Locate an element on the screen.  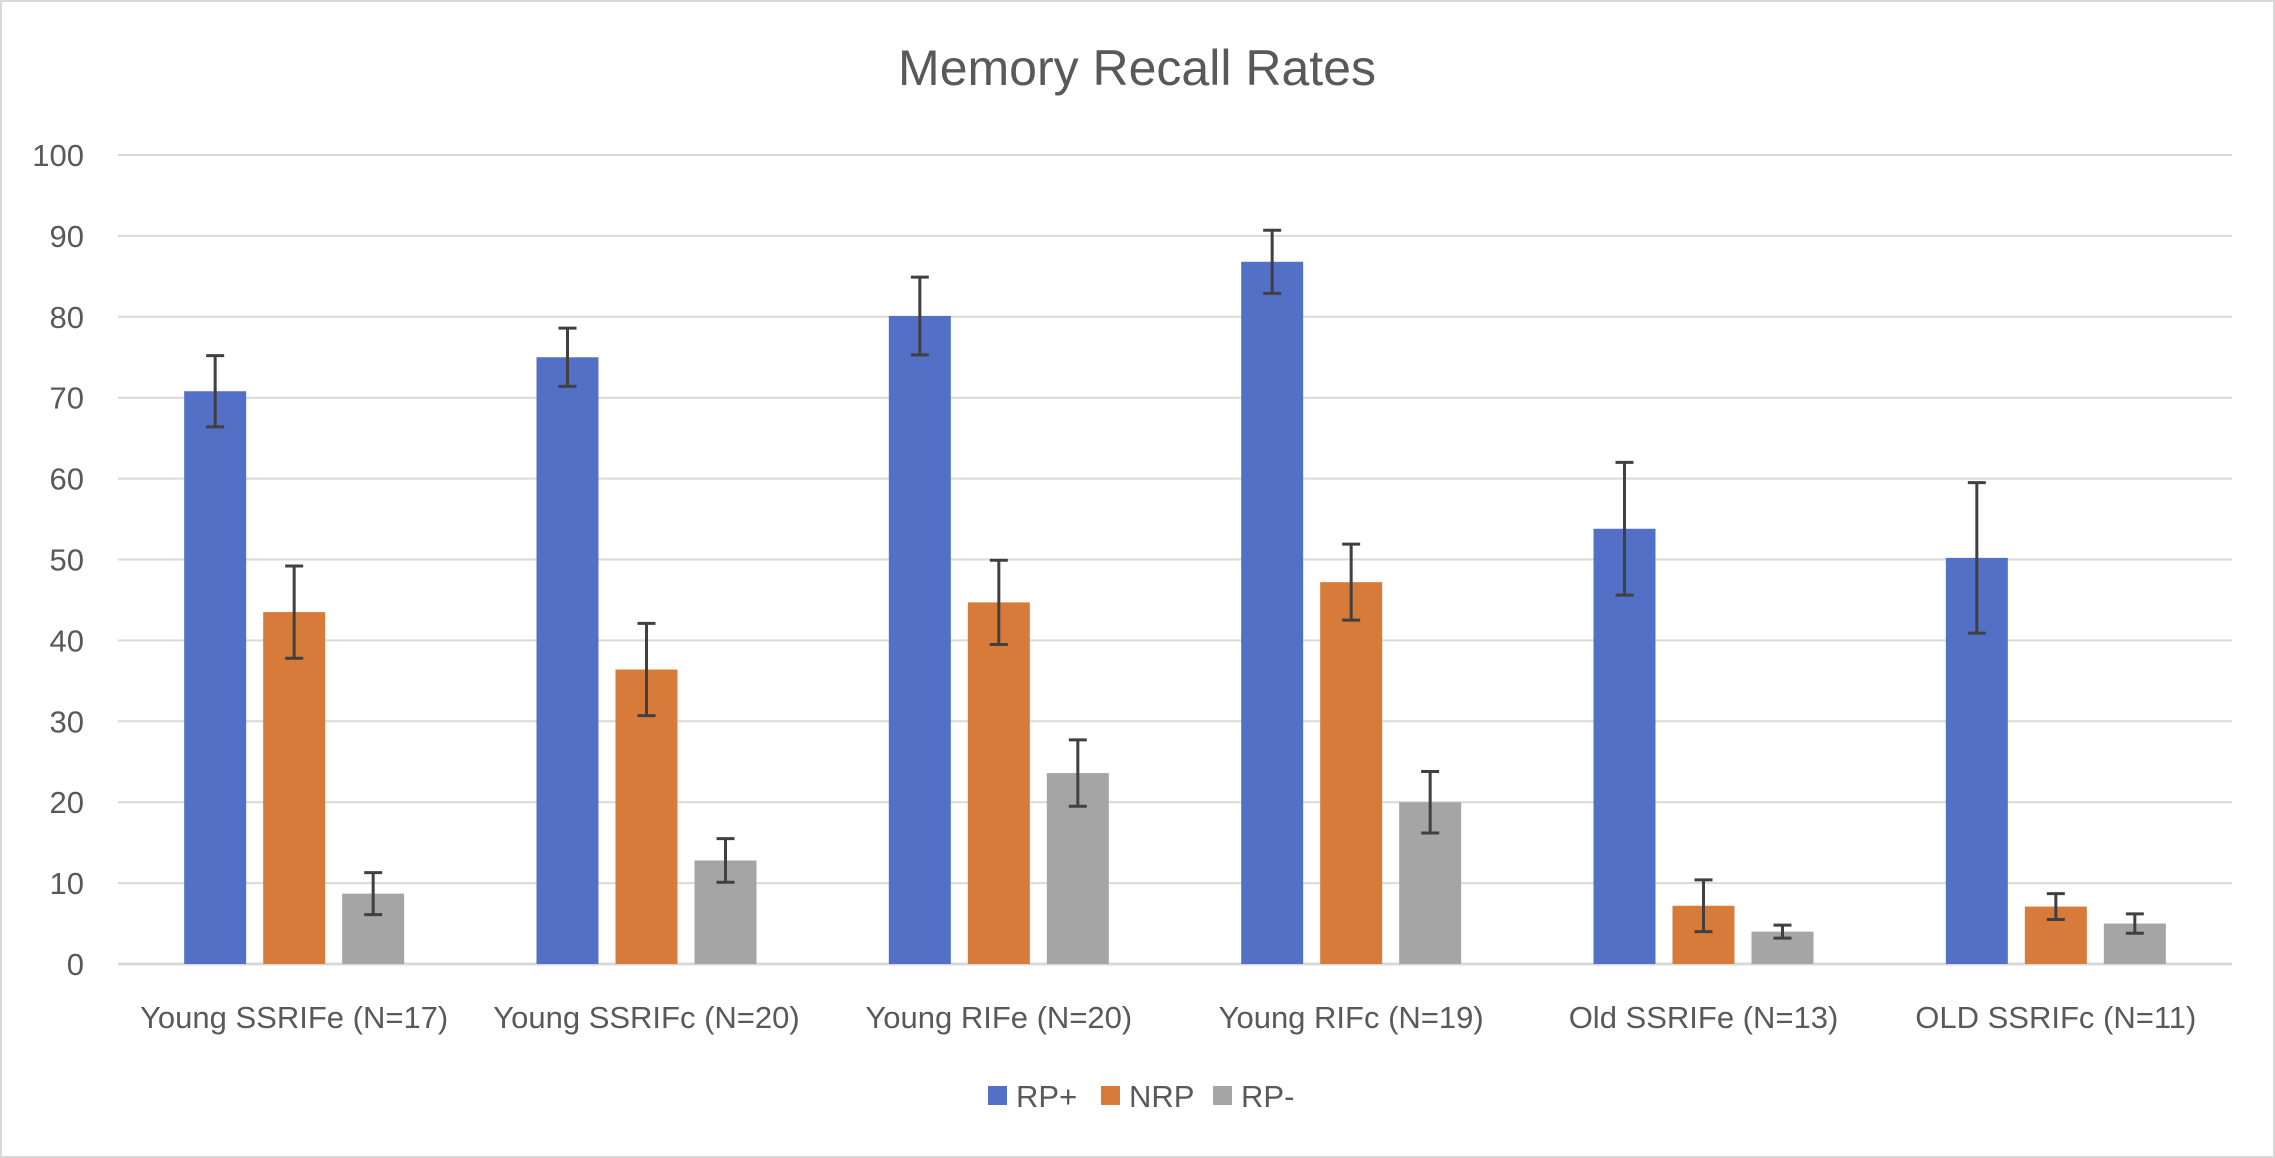
legend-item-RP: RP+ is located at coordinates (1032, 1096).